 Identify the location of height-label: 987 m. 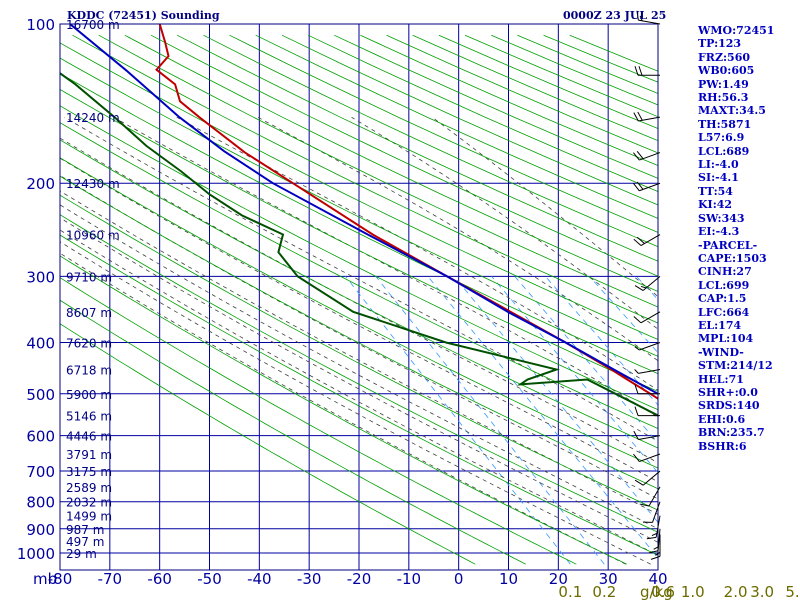
(85, 530).